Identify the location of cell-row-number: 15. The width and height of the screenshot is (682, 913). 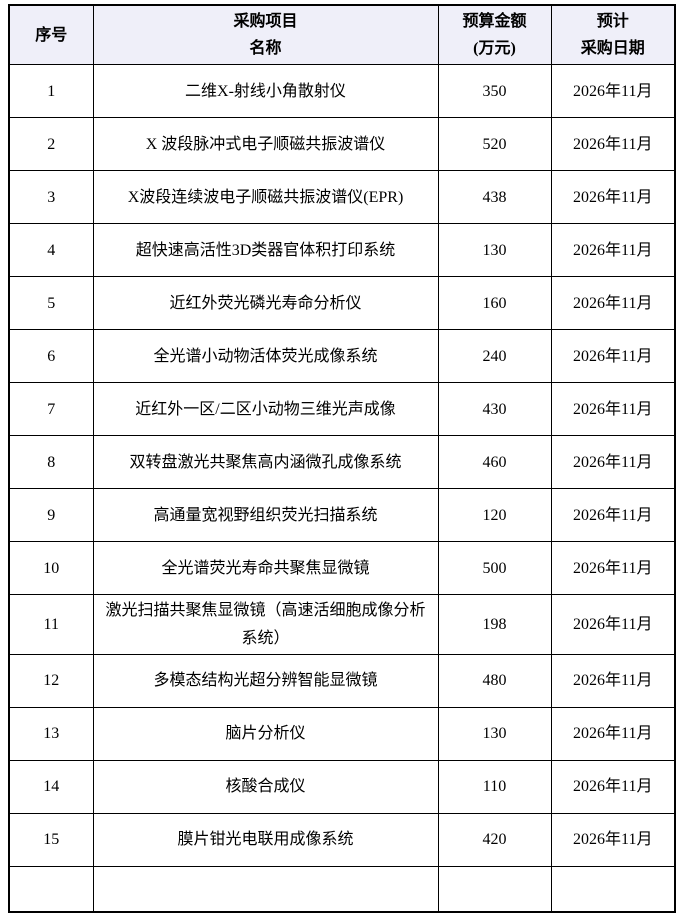
(51, 839).